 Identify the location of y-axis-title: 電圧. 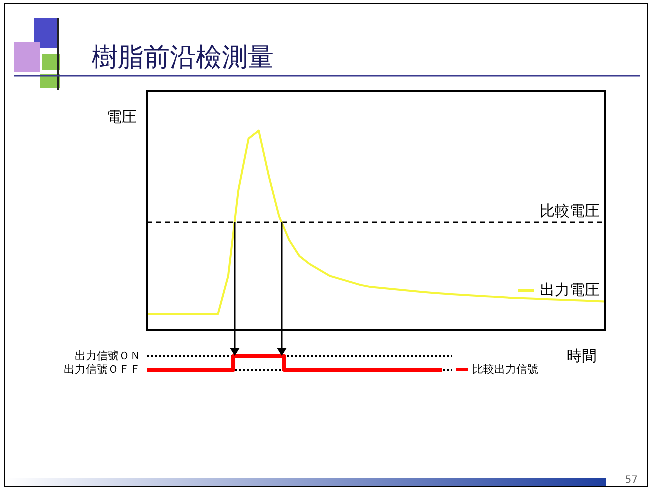
(122, 117).